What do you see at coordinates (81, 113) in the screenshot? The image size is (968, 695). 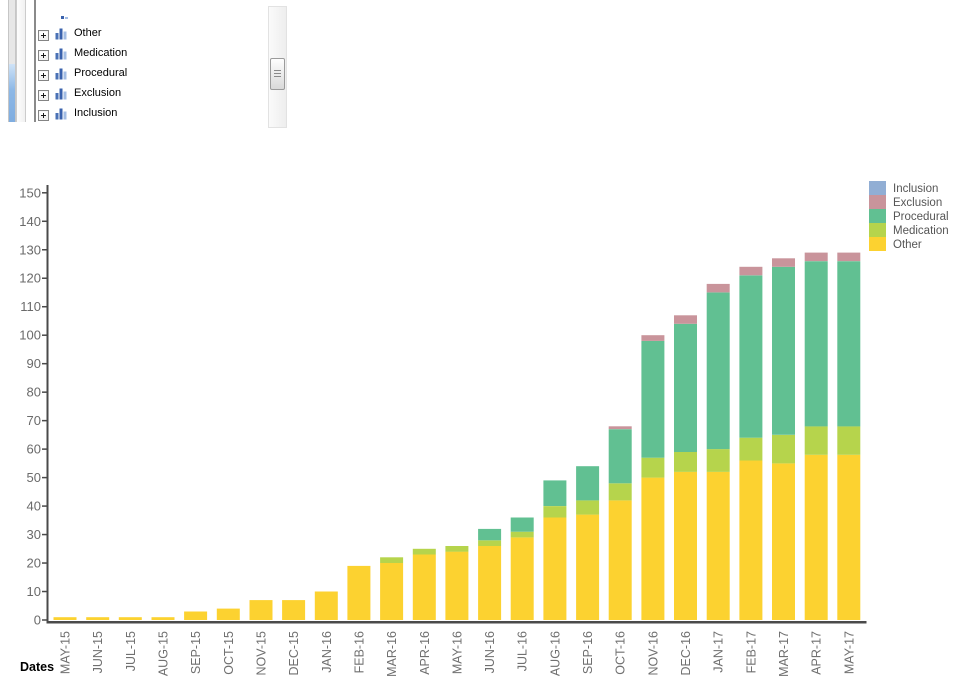 I see `tree-item-inclusion: Inclusion` at bounding box center [81, 113].